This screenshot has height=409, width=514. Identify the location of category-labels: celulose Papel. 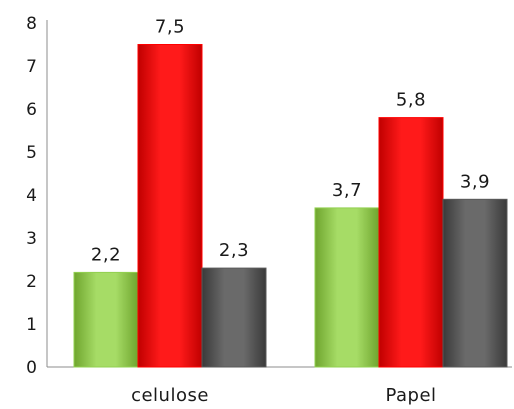
(283, 395).